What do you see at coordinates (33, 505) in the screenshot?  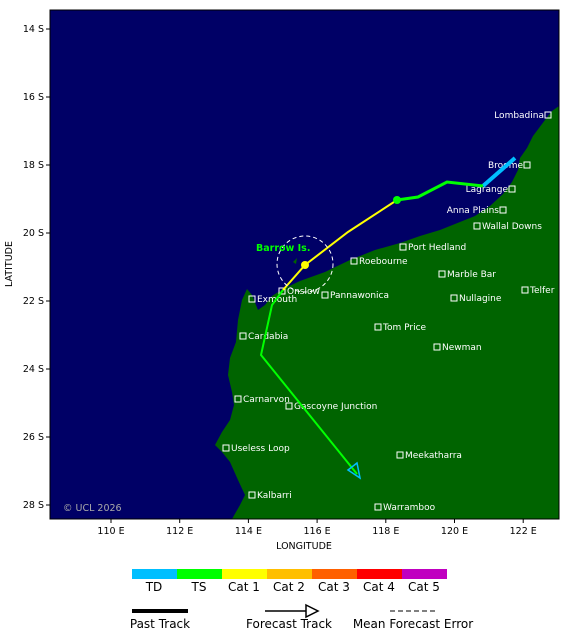 I see `y-tick-label: 28 S` at bounding box center [33, 505].